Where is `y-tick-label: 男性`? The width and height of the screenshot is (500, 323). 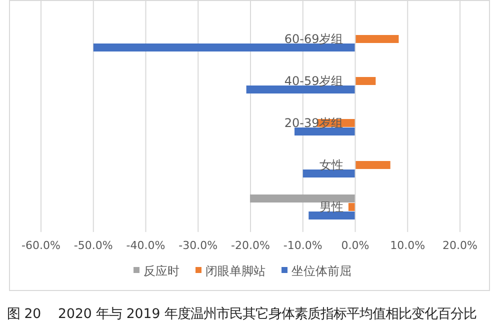 y-tick-label: 男性 is located at coordinates (331, 207).